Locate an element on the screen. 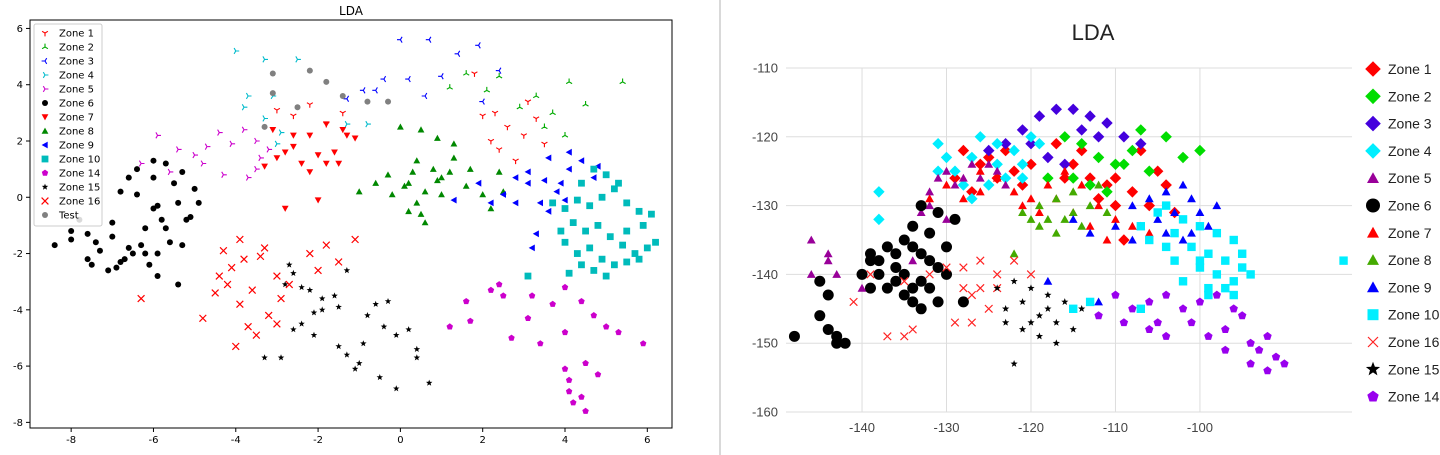 This screenshot has height=455, width=1440. legend-item: Zone 1 is located at coordinates (67, 34).